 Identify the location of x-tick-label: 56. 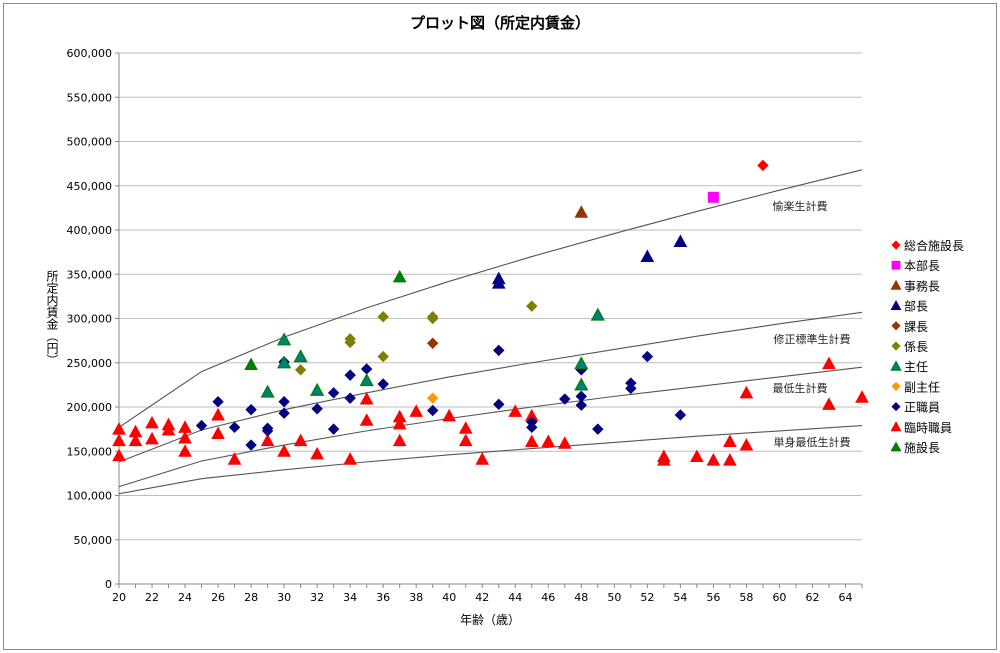
(713, 597).